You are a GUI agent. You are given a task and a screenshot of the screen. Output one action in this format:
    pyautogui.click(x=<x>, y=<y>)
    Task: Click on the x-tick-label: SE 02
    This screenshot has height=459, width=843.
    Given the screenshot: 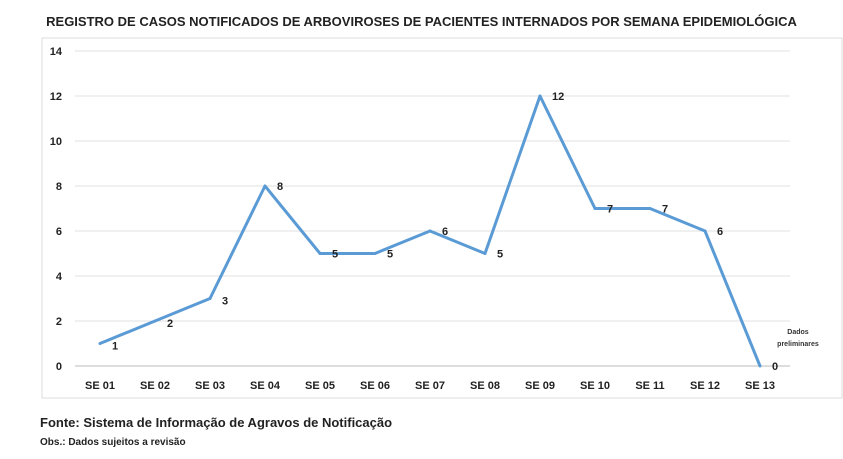 What is the action you would take?
    pyautogui.click(x=155, y=386)
    